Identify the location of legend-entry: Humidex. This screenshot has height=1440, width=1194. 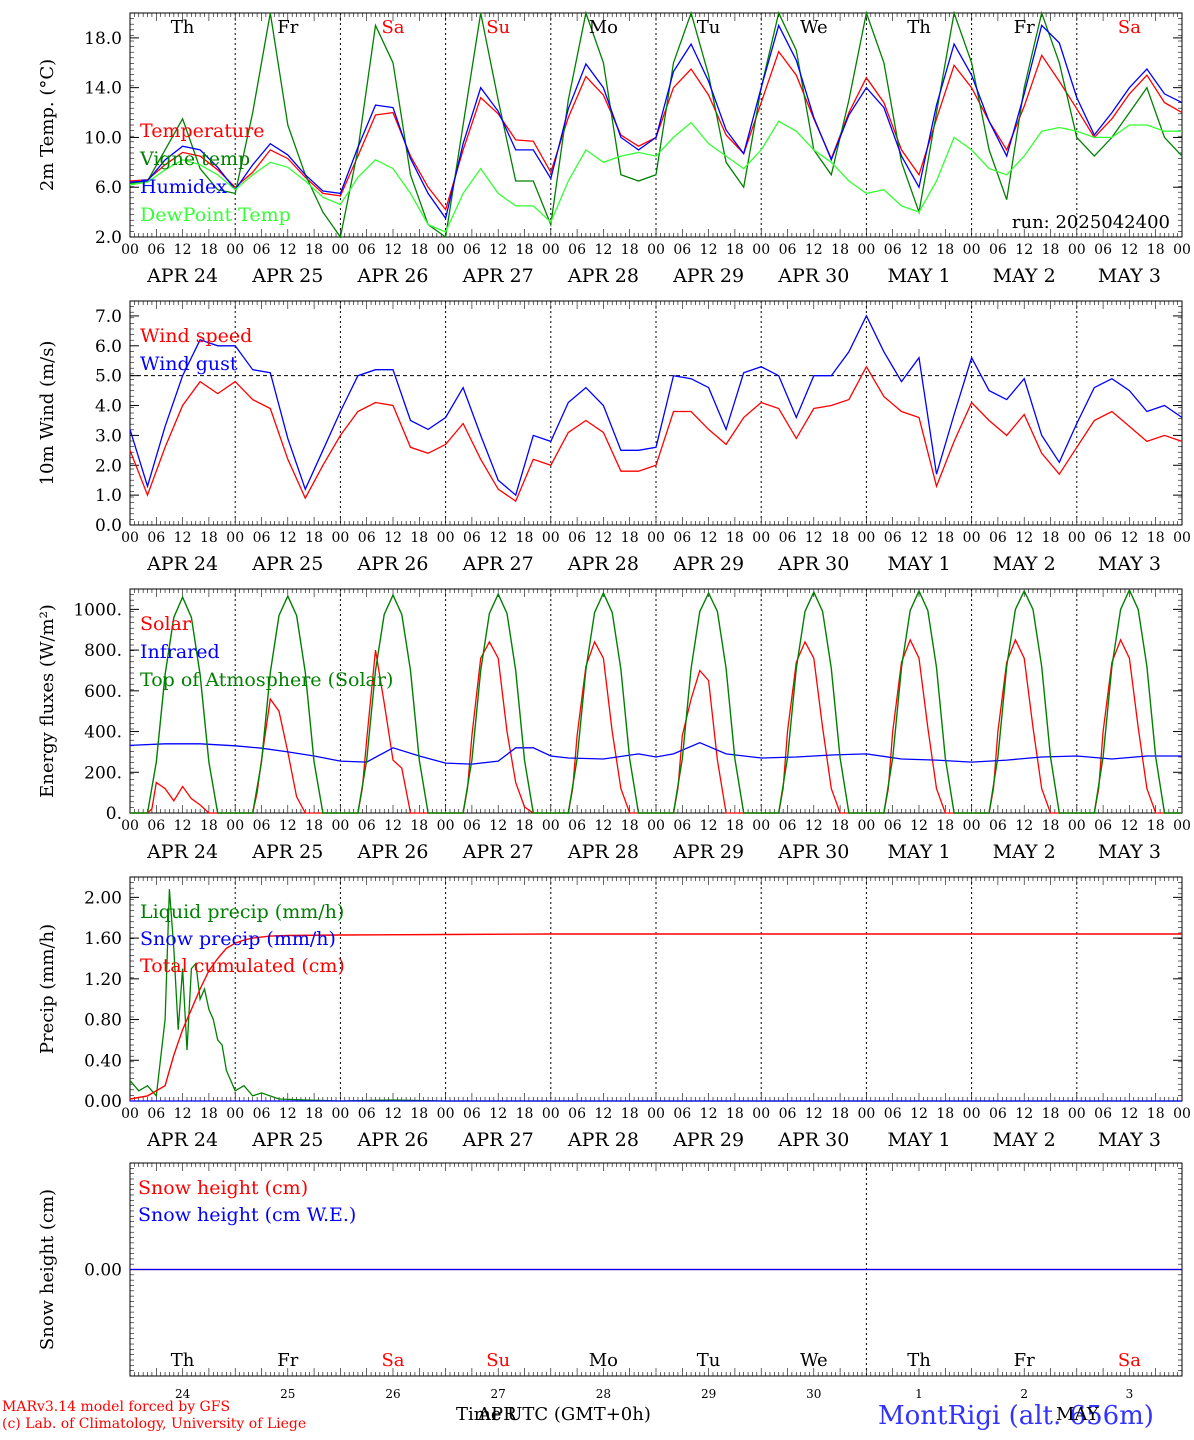
(183, 187).